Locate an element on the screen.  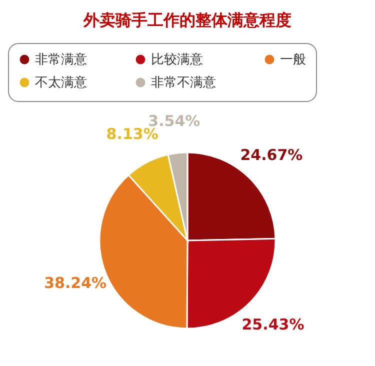
data-label: 25.43% is located at coordinates (273, 325).